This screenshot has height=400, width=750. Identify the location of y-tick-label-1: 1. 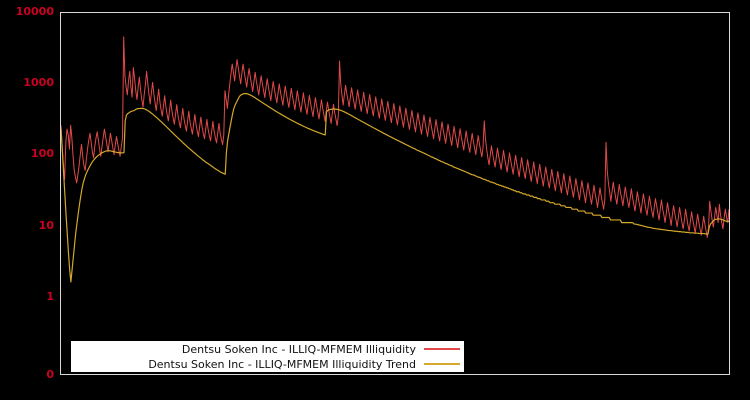
(50, 296).